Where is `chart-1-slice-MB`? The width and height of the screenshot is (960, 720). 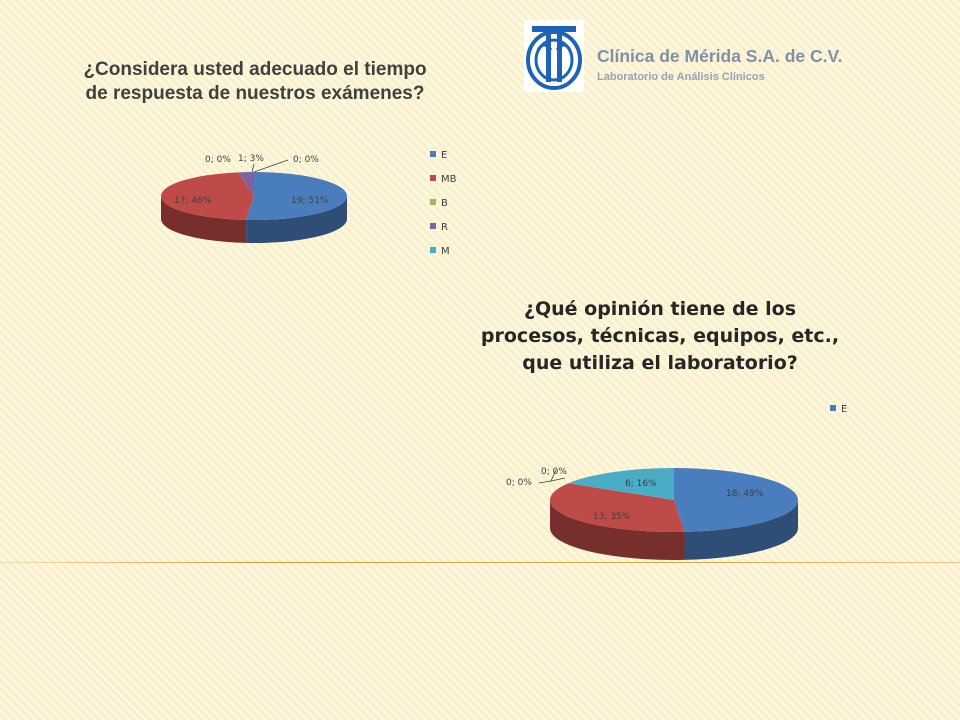
chart-1-slice-MB is located at coordinates (207, 196).